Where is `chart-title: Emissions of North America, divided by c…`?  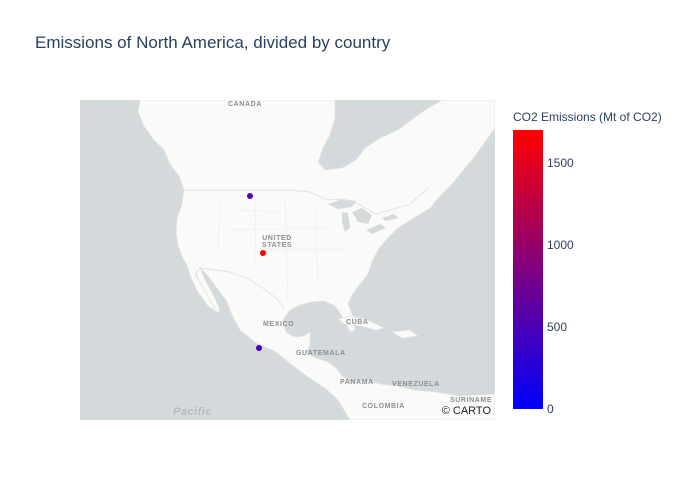
chart-title: Emissions of North America, divided by c… is located at coordinates (213, 42).